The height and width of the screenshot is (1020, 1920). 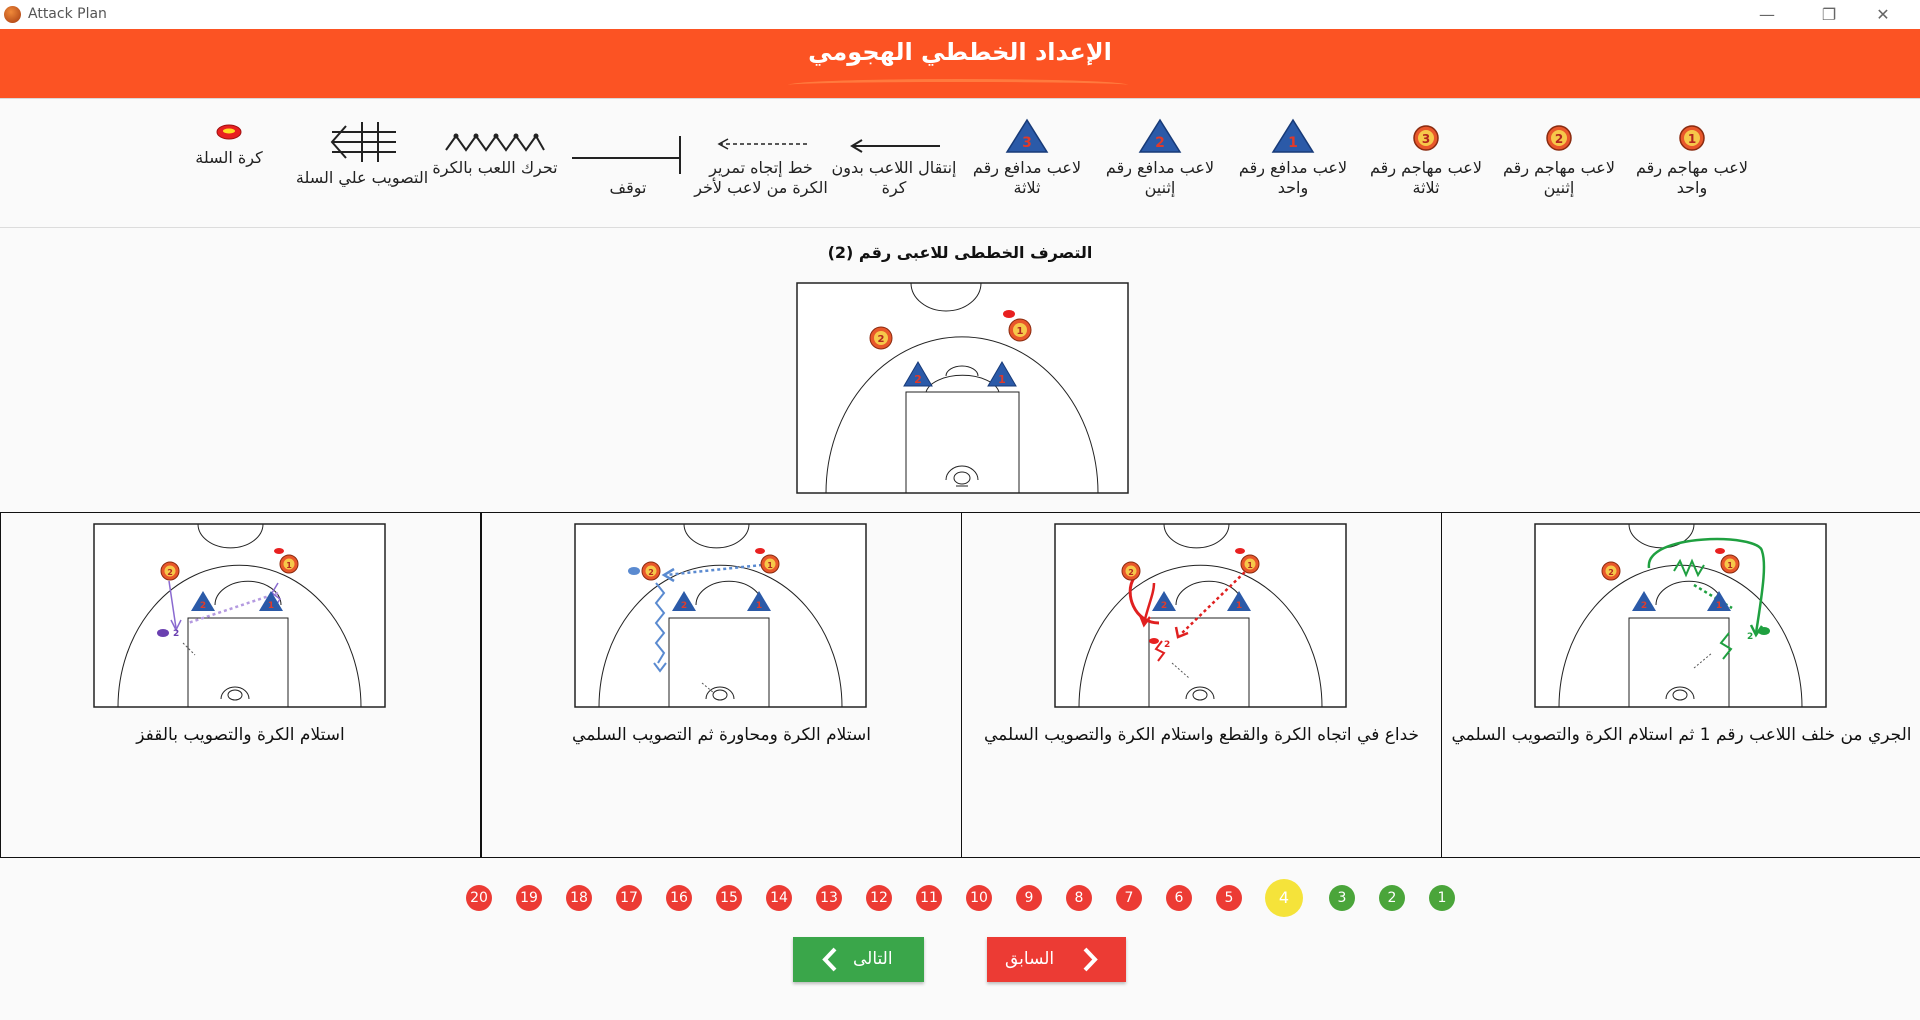 I want to click on page-button-15: 15, so click(x=729, y=898).